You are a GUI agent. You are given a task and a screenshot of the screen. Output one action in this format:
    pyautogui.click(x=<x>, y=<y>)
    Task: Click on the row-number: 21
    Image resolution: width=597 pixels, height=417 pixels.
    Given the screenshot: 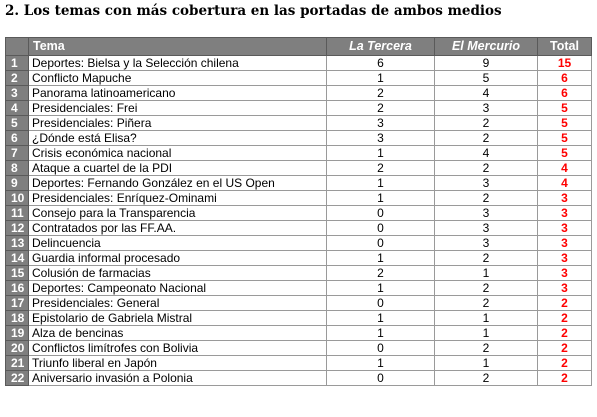 What is the action you would take?
    pyautogui.click(x=17, y=363)
    